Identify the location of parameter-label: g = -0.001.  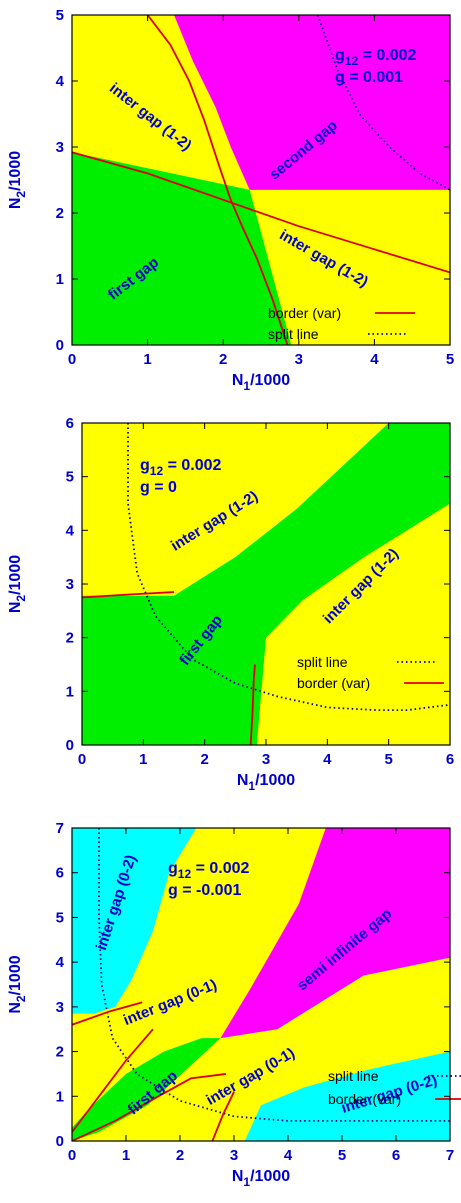
(204, 890).